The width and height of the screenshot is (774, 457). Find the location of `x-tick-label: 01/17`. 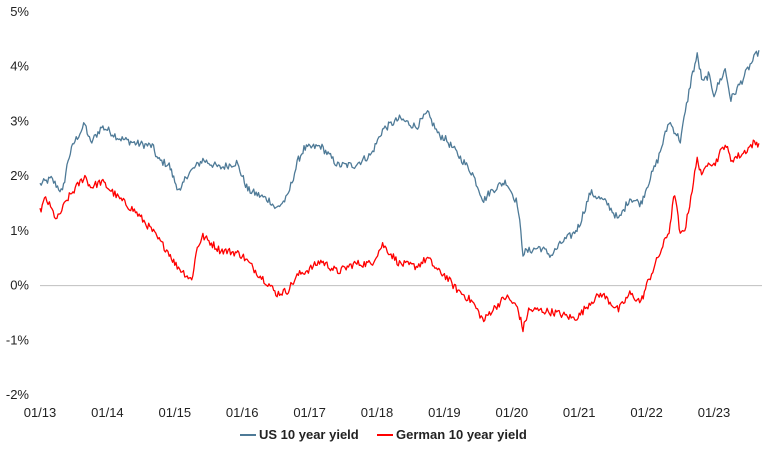

x-tick-label: 01/17 is located at coordinates (309, 412).